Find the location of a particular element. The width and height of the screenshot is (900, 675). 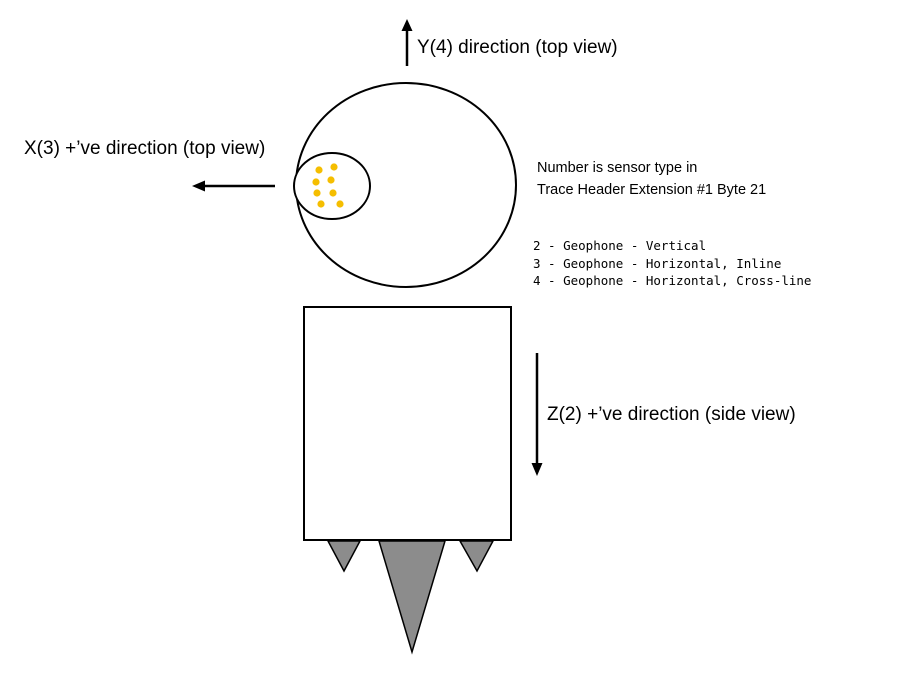

x-direction-arrow is located at coordinates (233, 186).